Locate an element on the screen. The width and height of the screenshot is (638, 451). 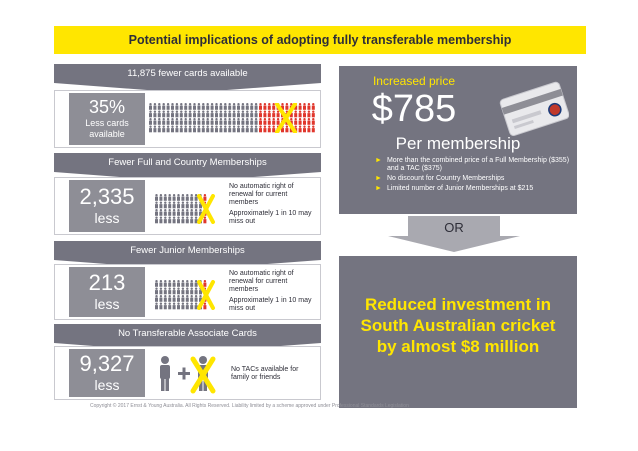
section-body-fewer-cards: 35% Less cards available is located at coordinates (187, 119).